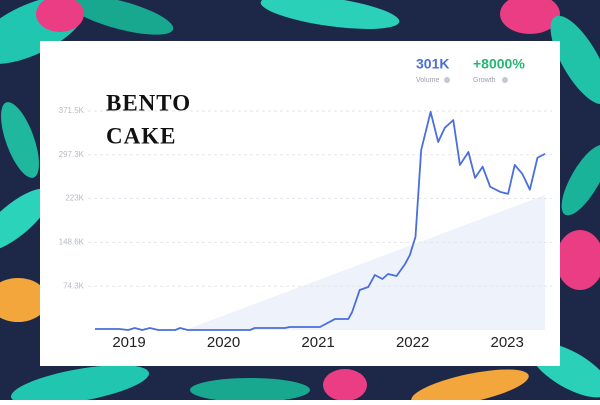 The height and width of the screenshot is (405, 600). Describe the element at coordinates (499, 64) in the screenshot. I see `stat-value: +8000%` at that location.